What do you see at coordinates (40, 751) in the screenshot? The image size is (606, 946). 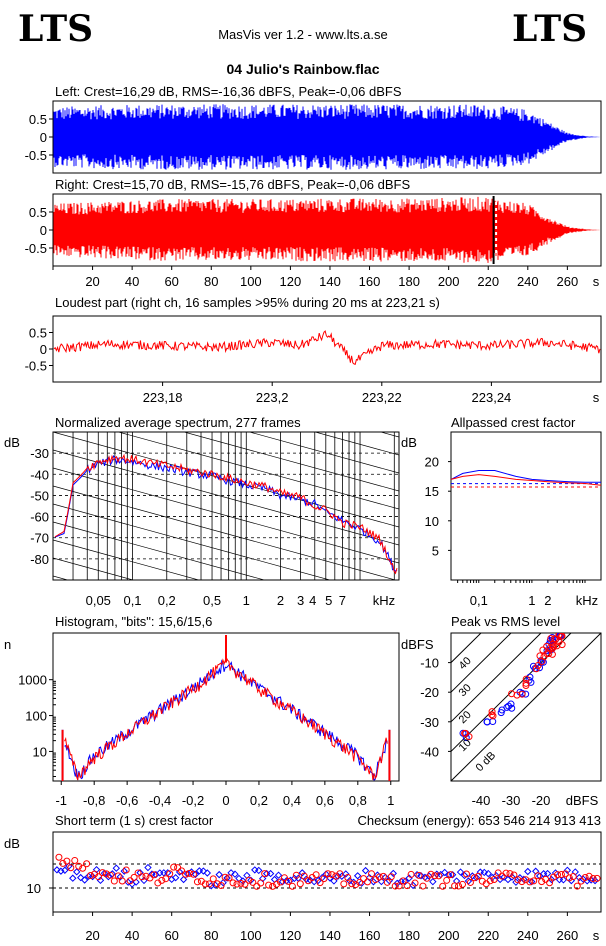 I see `histogram-ytick-label: 10` at bounding box center [40, 751].